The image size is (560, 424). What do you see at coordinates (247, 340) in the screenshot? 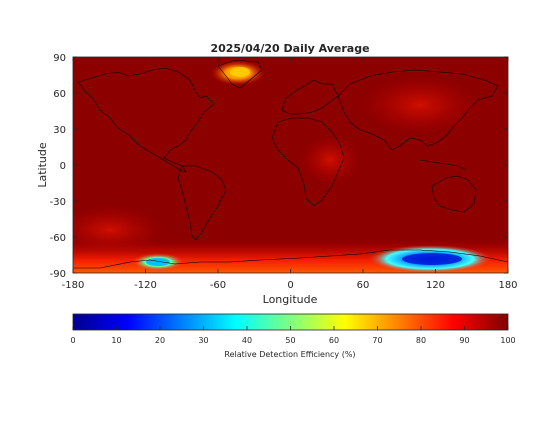
I see `colorbar-tick-label: 40` at bounding box center [247, 340].